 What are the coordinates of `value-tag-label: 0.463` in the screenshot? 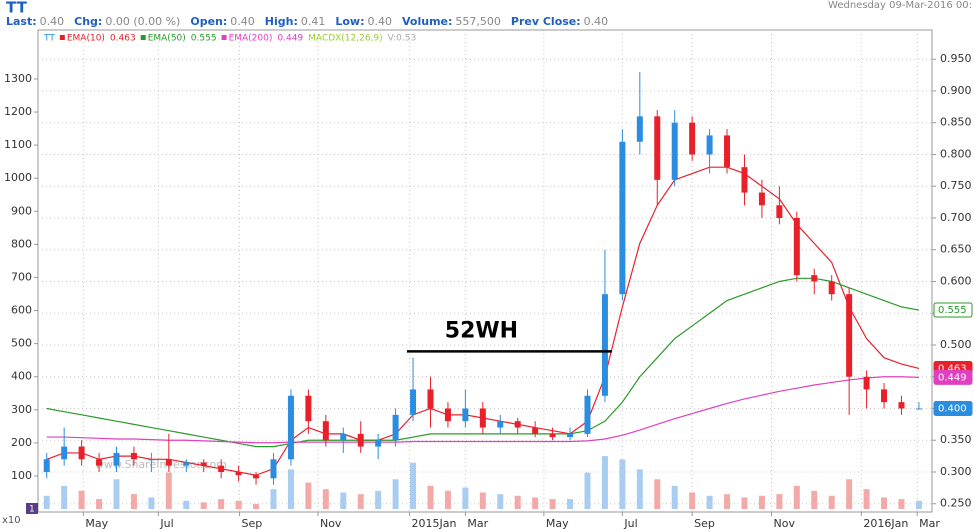 It's located at (952, 368).